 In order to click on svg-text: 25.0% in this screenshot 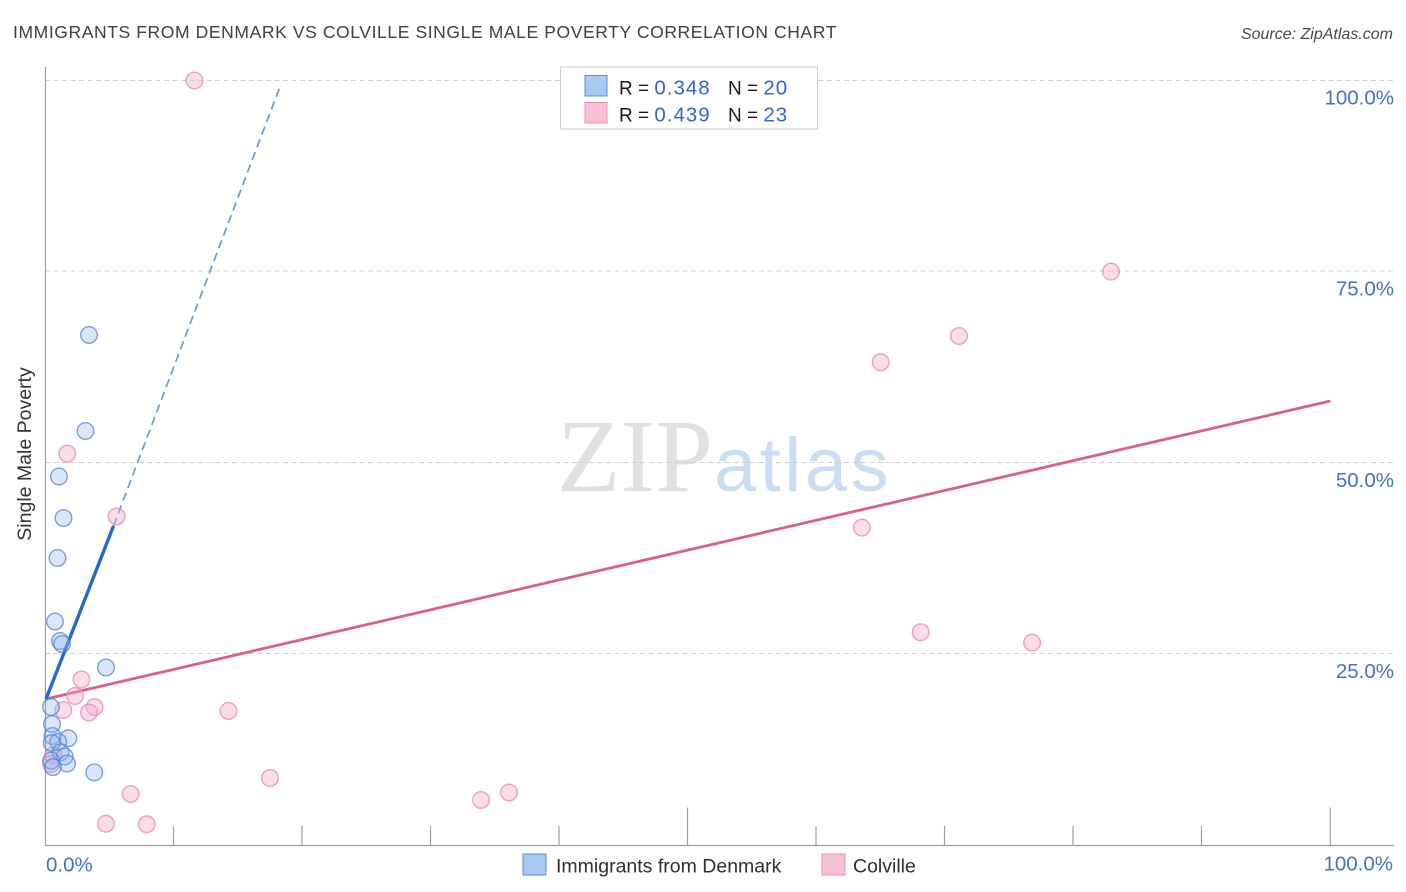, I will do `click(1365, 671)`.